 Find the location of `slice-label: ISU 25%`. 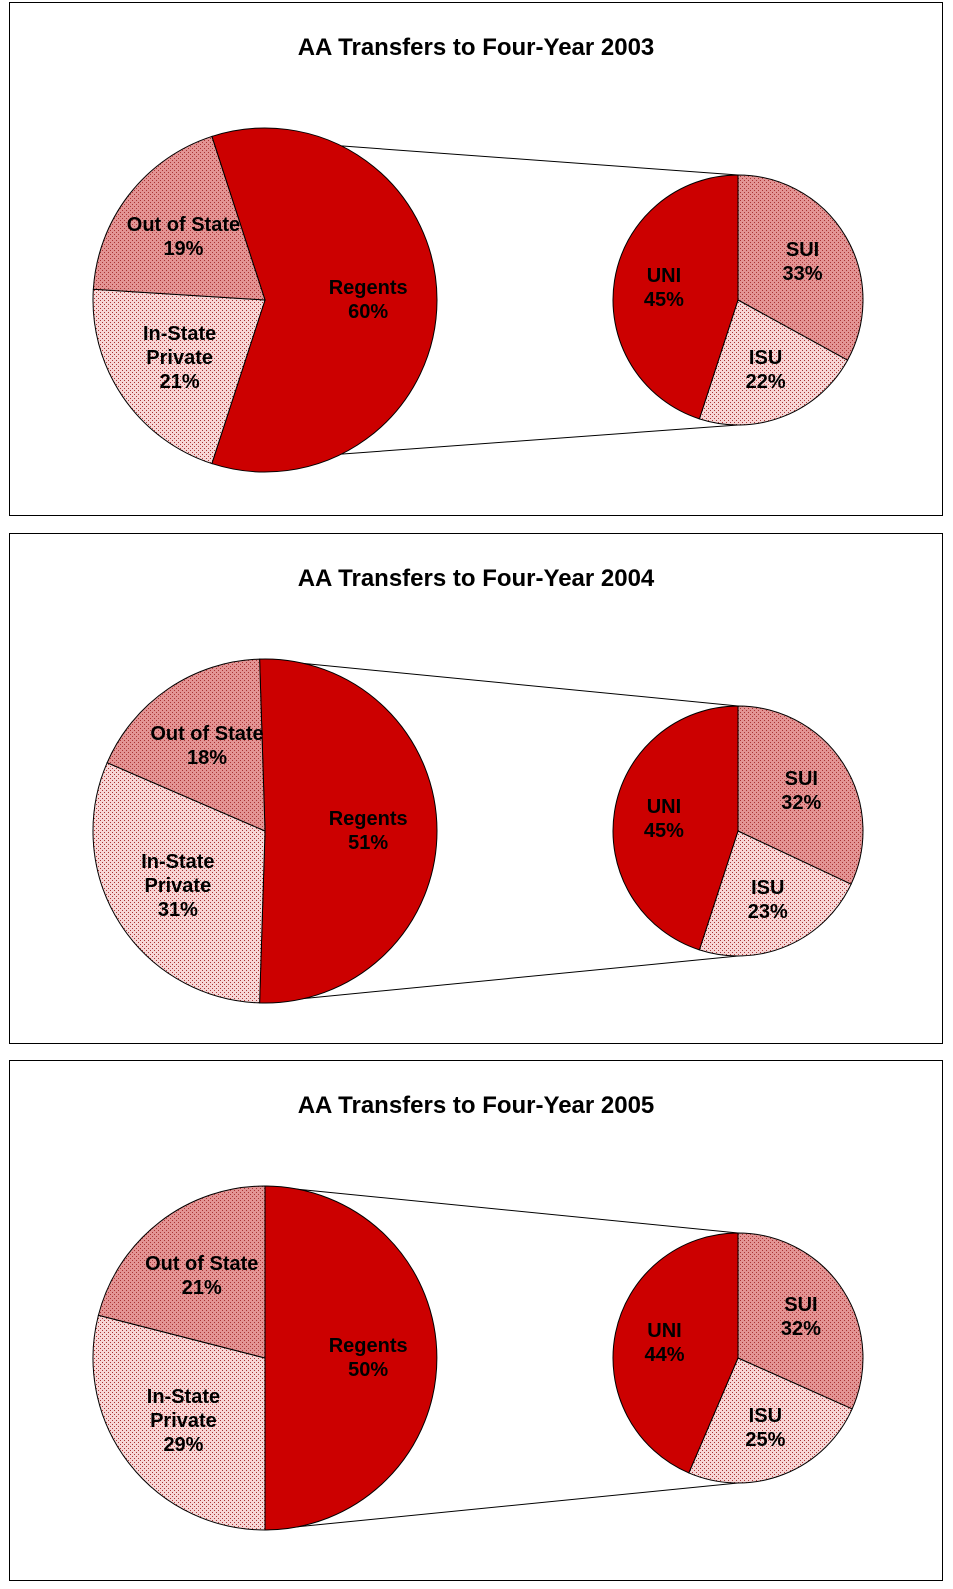

slice-label: ISU 25% is located at coordinates (765, 1428).